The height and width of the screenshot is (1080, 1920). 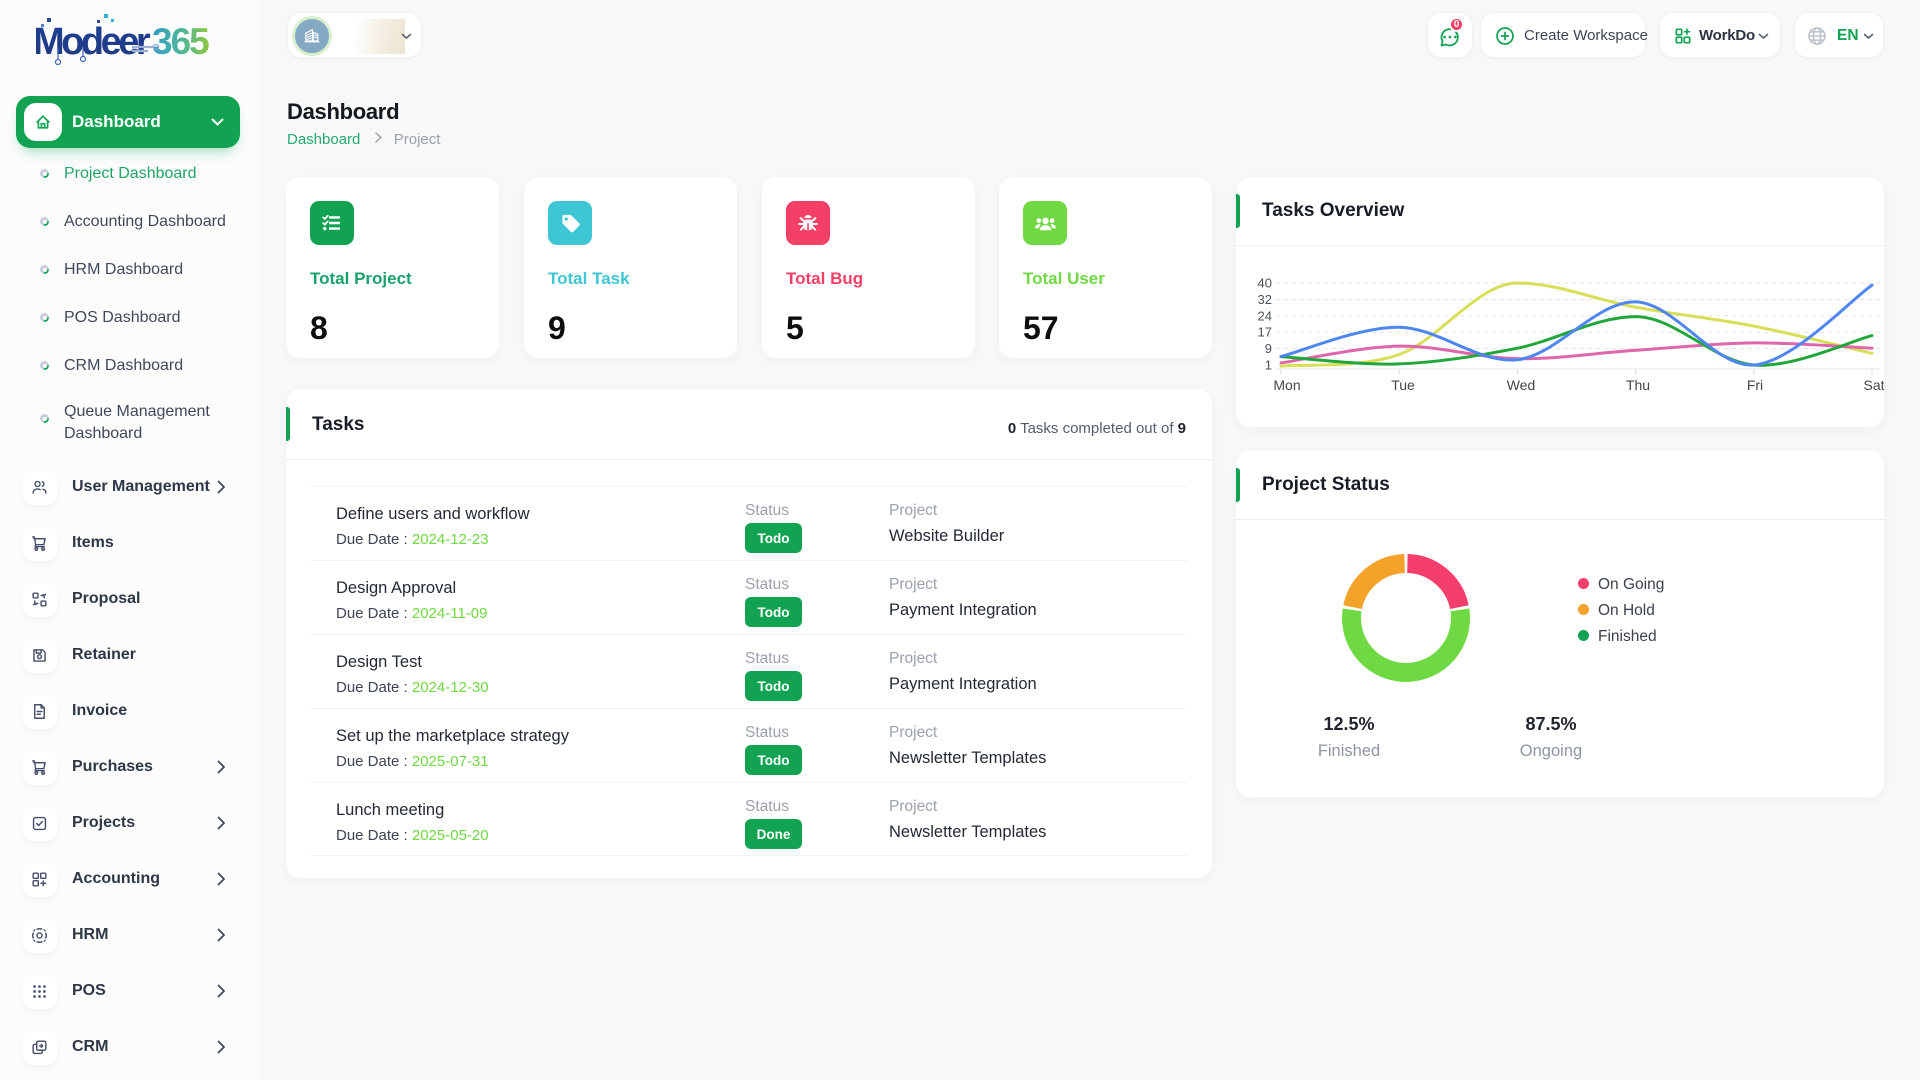 What do you see at coordinates (93, 42) in the screenshot?
I see `svg-text: Modeer` at bounding box center [93, 42].